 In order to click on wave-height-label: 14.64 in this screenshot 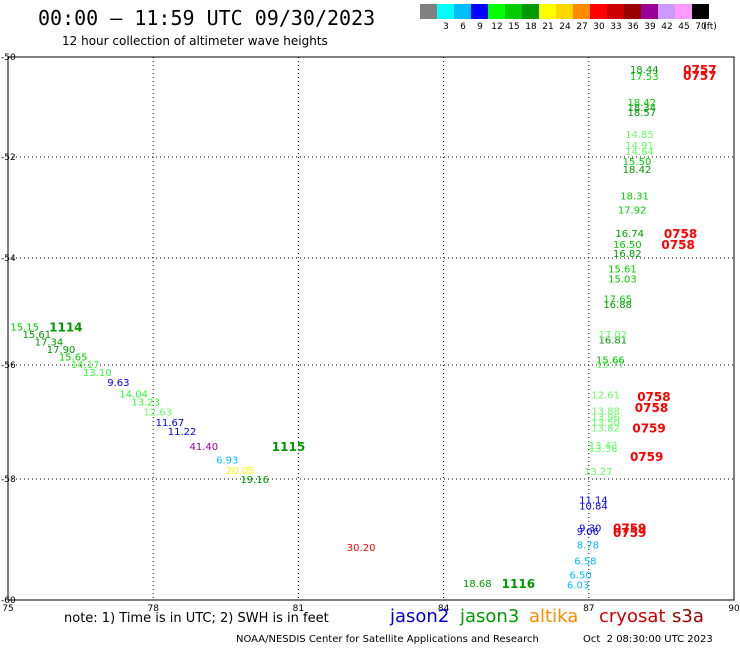, I will do `click(639, 152)`.